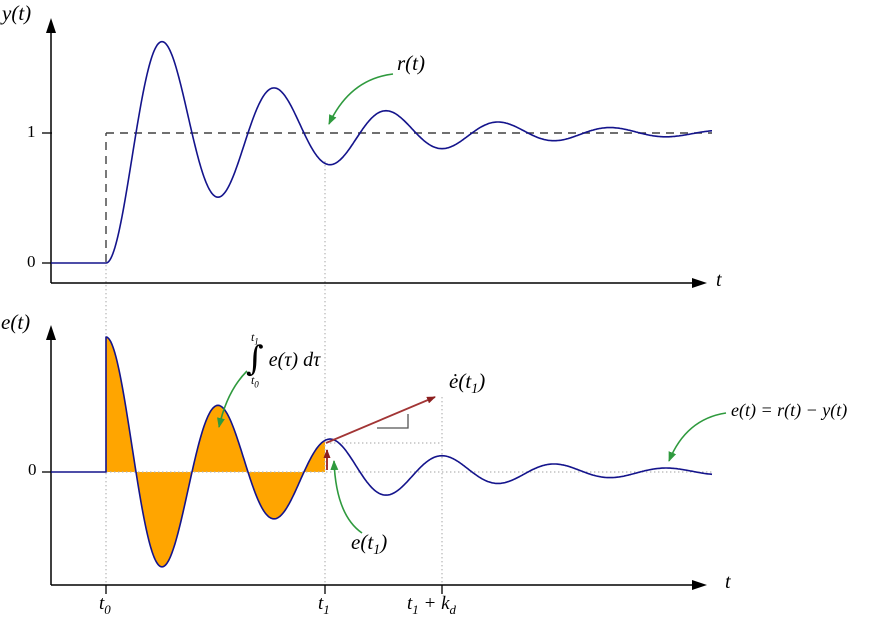 This screenshot has height=629, width=886. What do you see at coordinates (467, 383) in the screenshot?
I see `derivative-label: ė(t1)` at bounding box center [467, 383].